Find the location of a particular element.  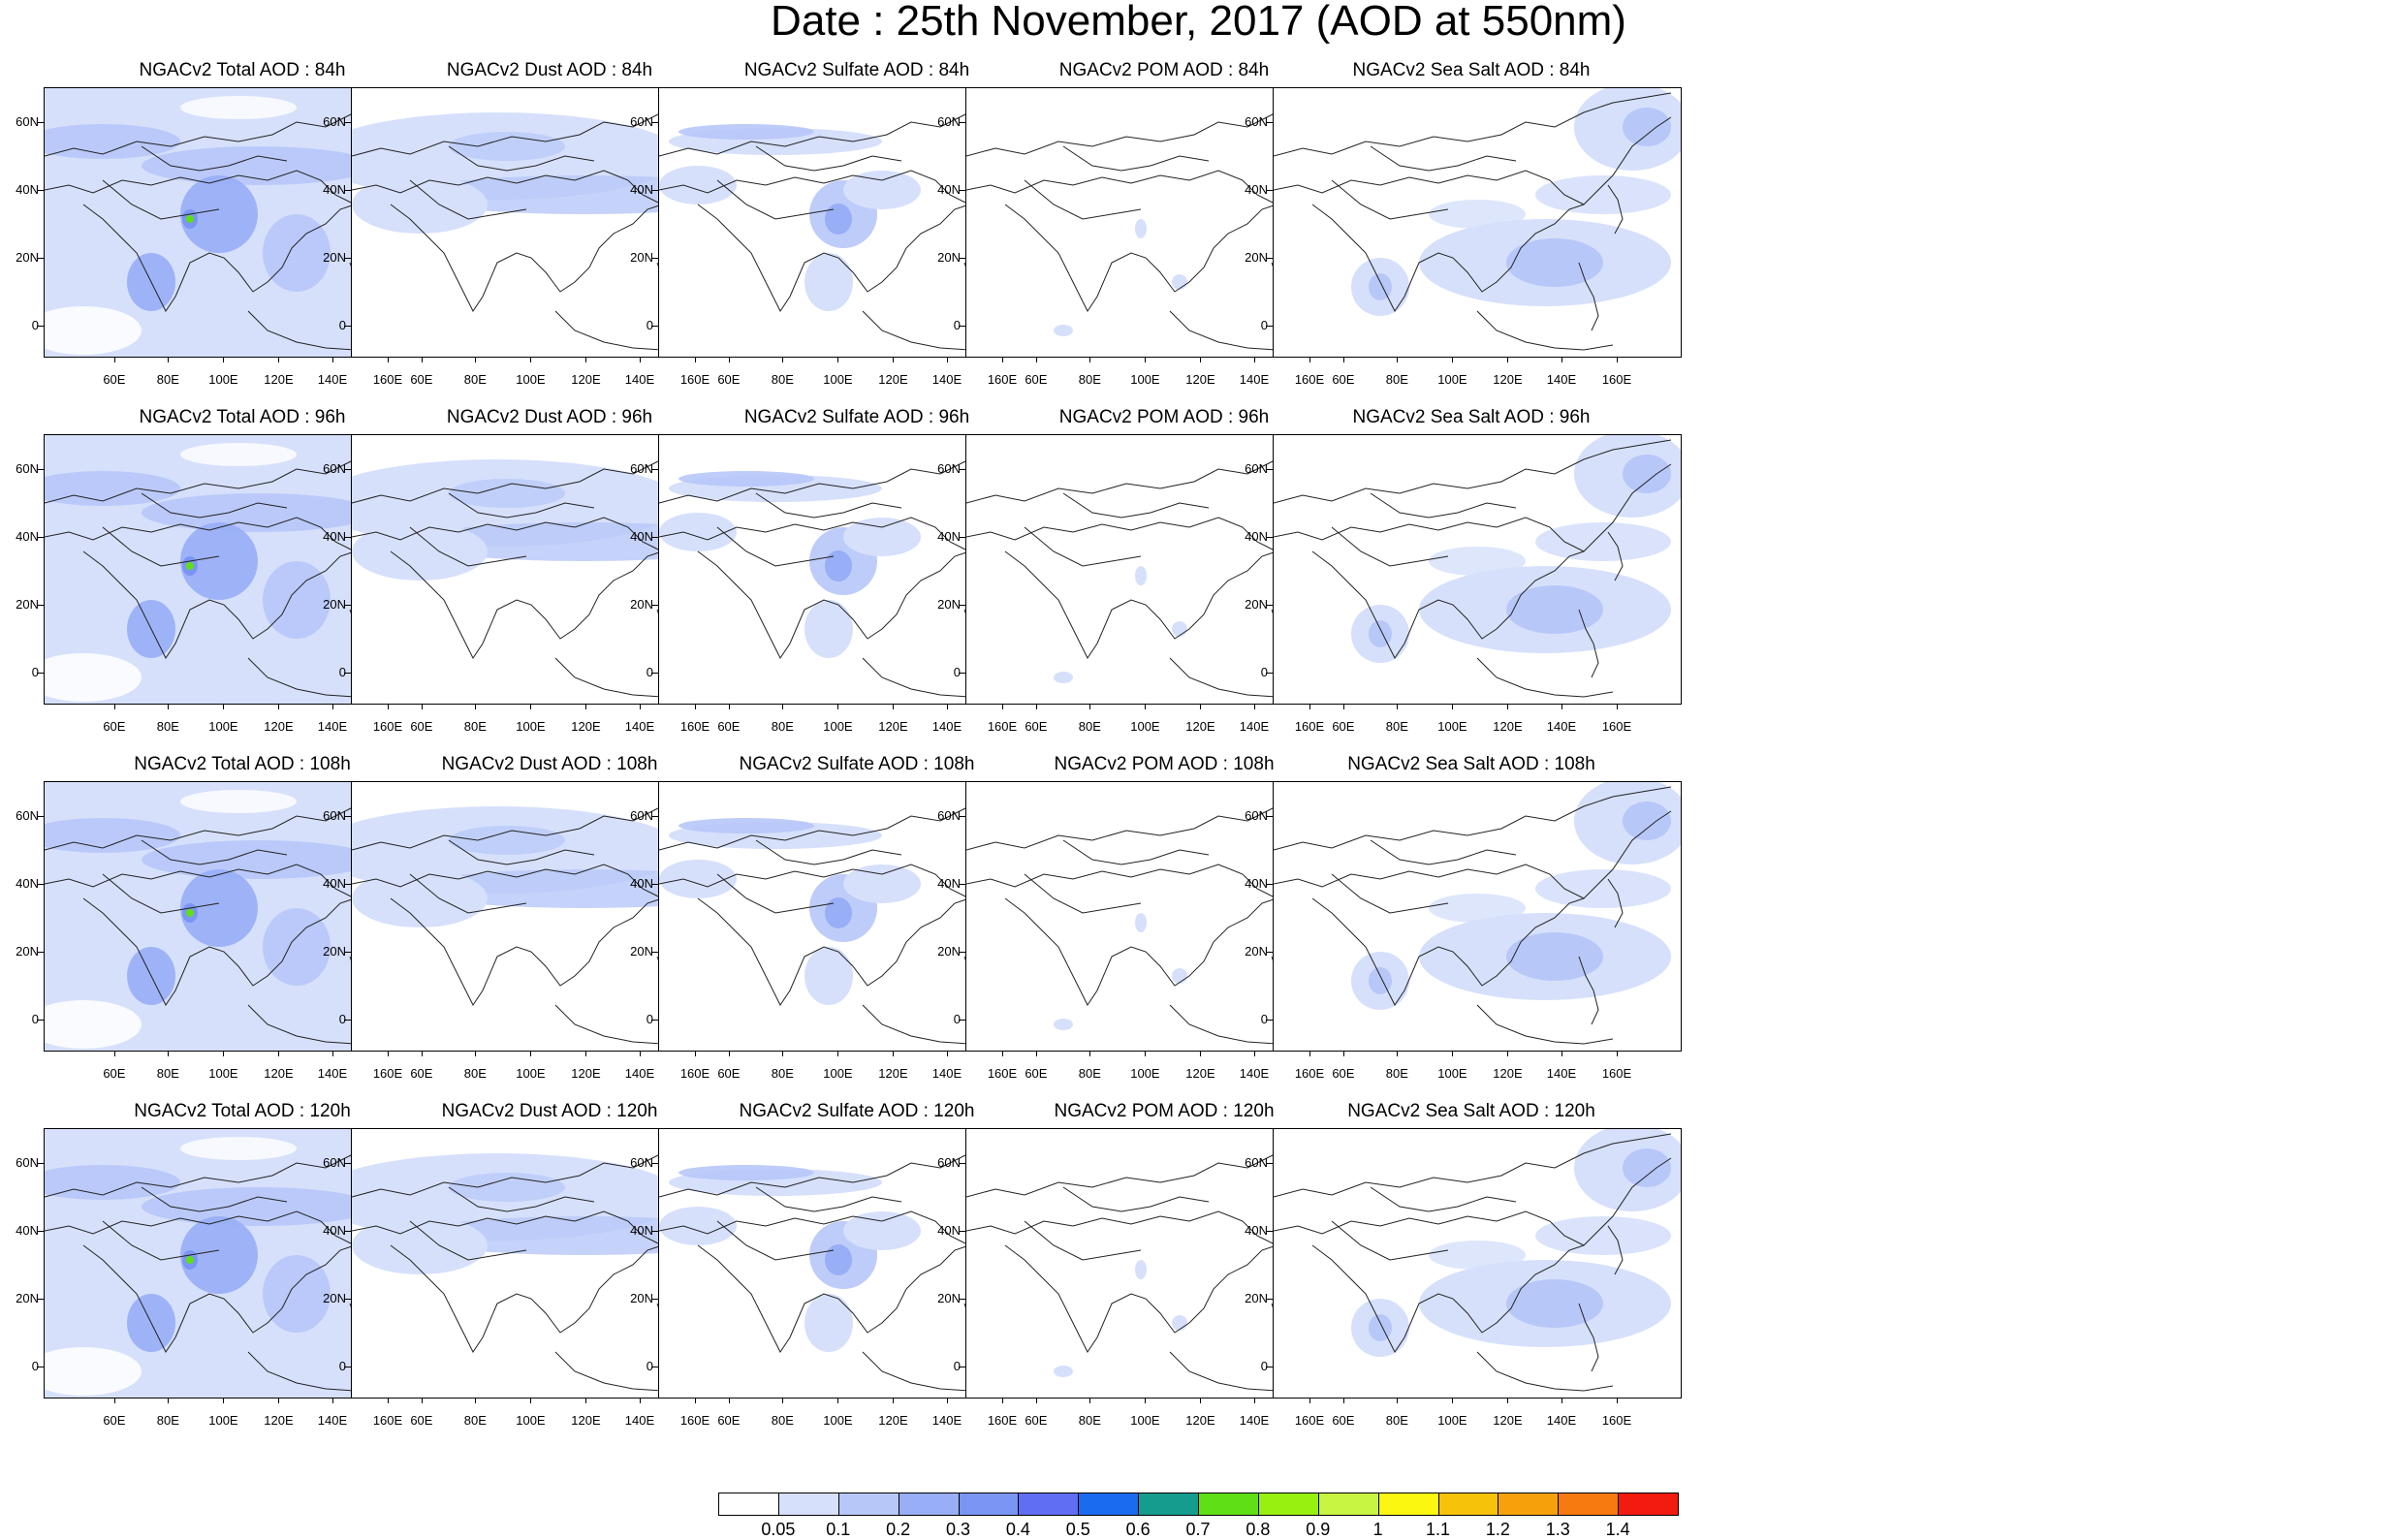

colorbar-label: 0.5 is located at coordinates (1078, 1529).